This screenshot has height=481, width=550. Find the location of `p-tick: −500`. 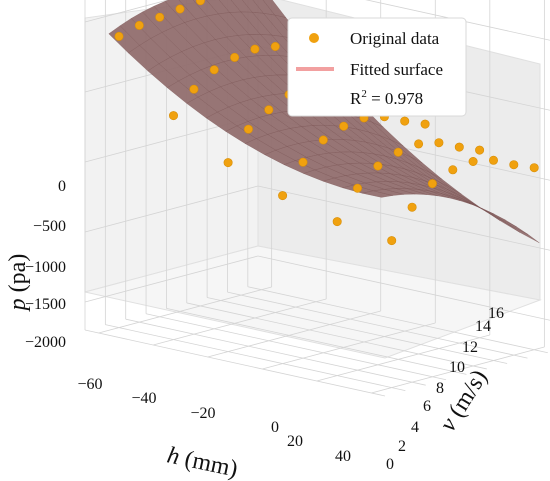

p-tick: −500 is located at coordinates (49, 226).